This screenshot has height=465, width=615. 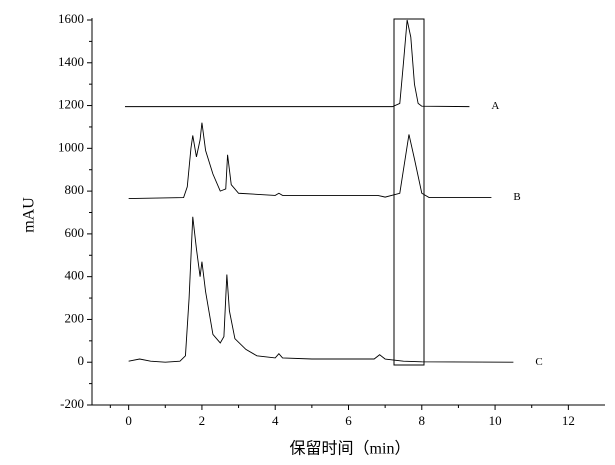 I want to click on x-tick-label: 2, so click(x=202, y=420).